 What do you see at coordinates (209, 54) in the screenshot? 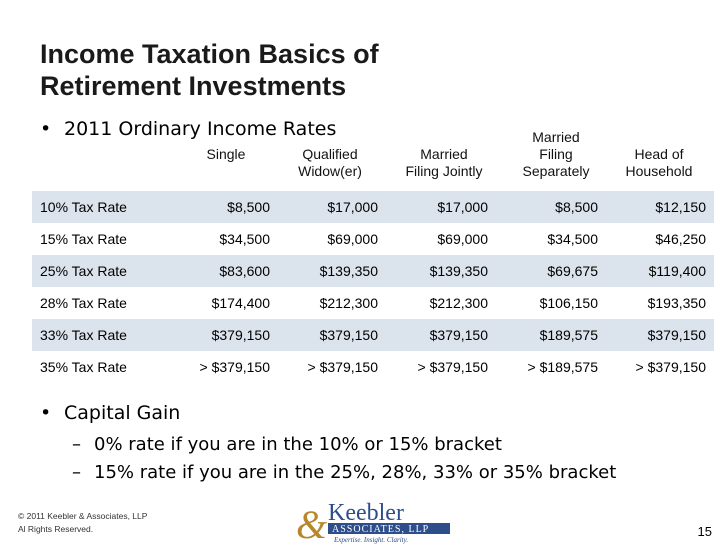
I see `title-line-1: Income Taxation Basics of` at bounding box center [209, 54].